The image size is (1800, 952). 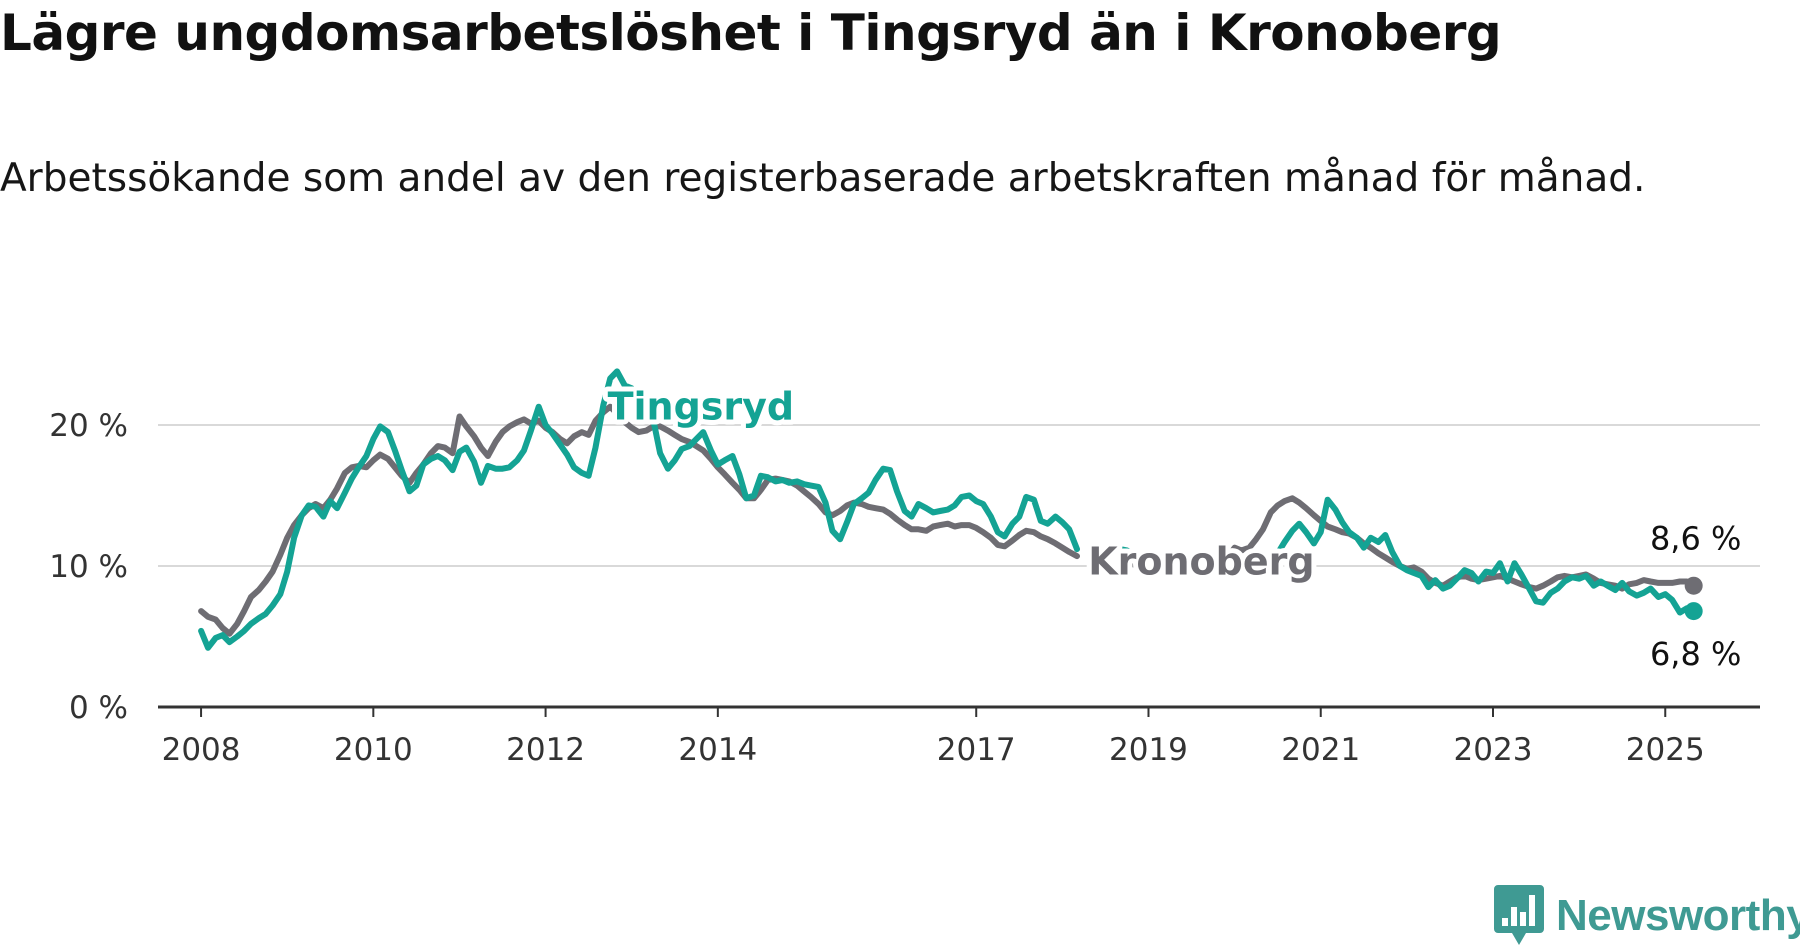 I want to click on x-tick-label: 2010, so click(x=373, y=750).